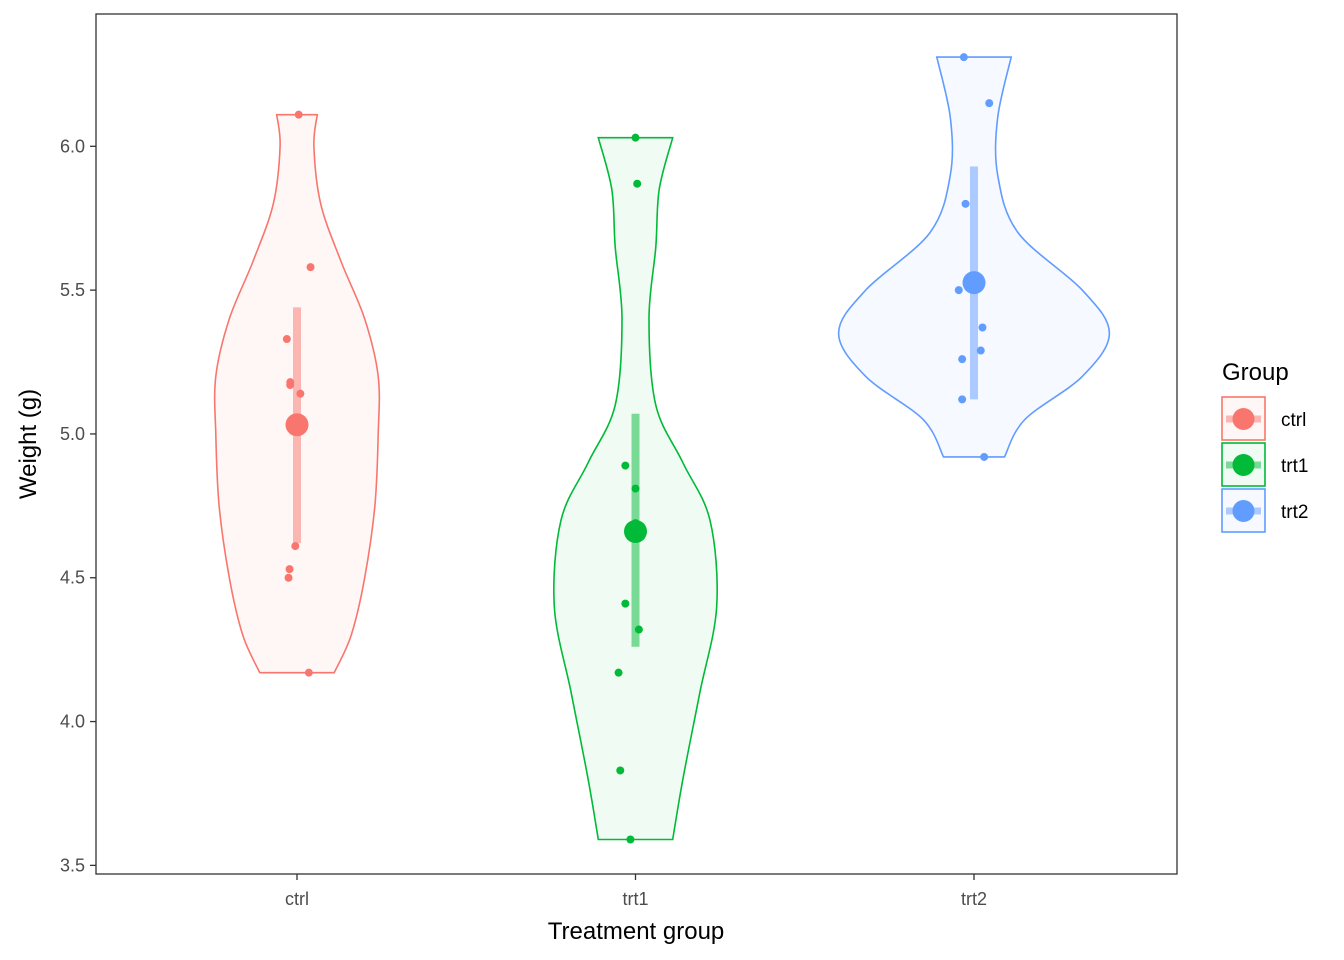 The height and width of the screenshot is (960, 1344). What do you see at coordinates (1264, 510) in the screenshot?
I see `legend-entry-trt2: trt2` at bounding box center [1264, 510].